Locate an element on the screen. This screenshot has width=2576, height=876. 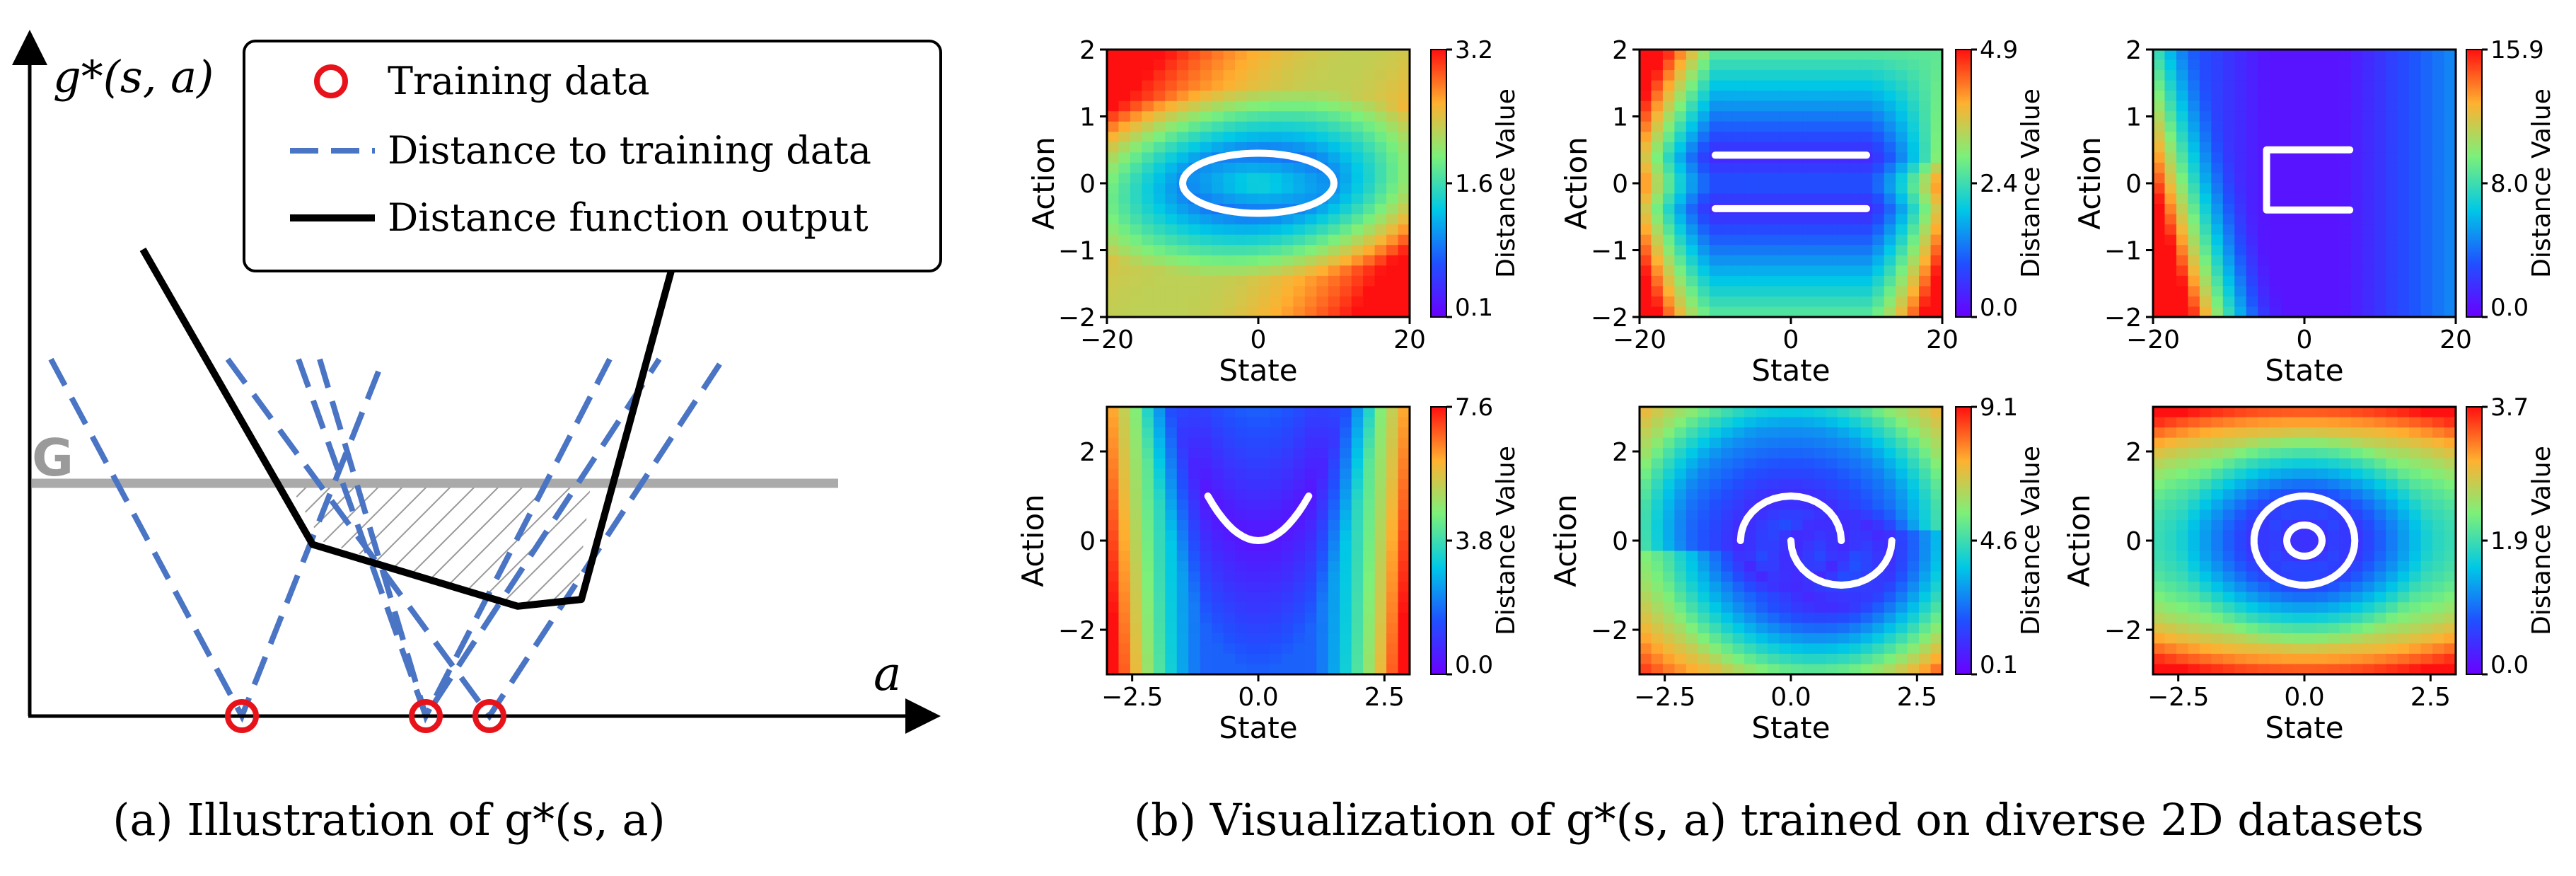
training-data-points is located at coordinates (1790, 518).